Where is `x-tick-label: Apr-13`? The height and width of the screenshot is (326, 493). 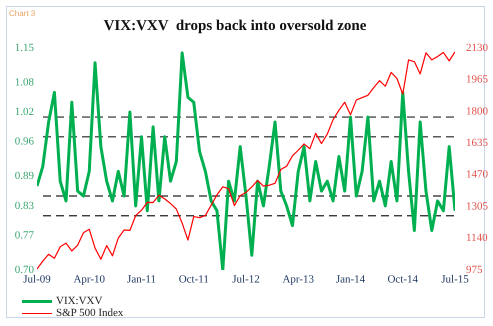 x-tick-label: Apr-13 is located at coordinates (298, 279).